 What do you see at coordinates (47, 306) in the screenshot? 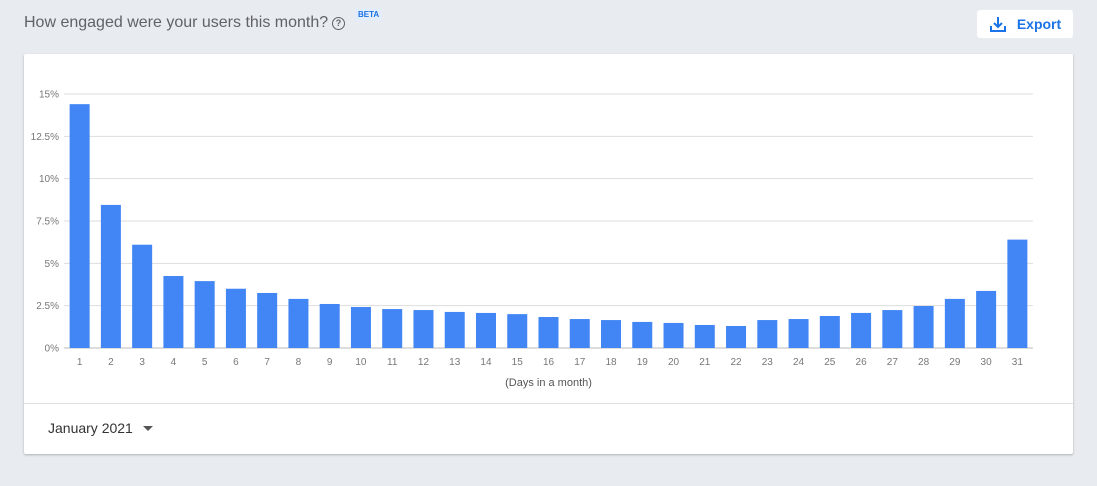
I see `y-tick-label: 2.5%` at bounding box center [47, 306].